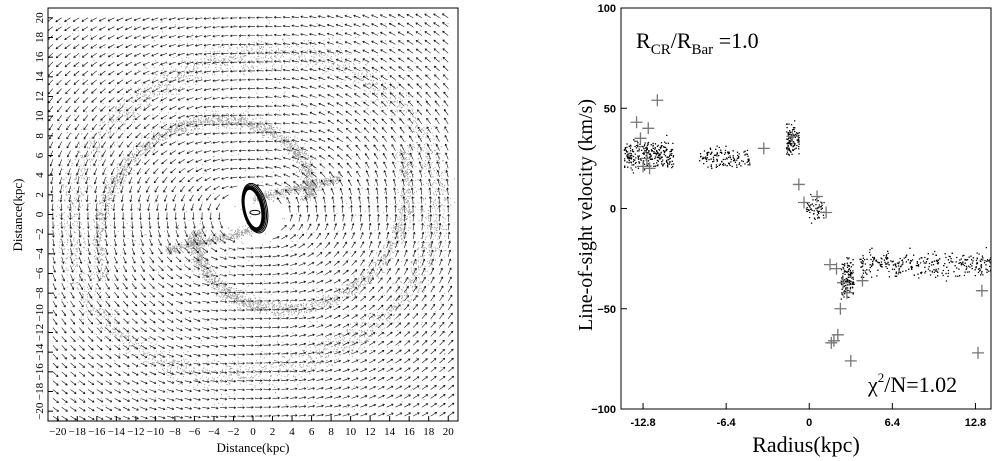  I want to click on vf-x-tick-label: 18, so click(429, 432).